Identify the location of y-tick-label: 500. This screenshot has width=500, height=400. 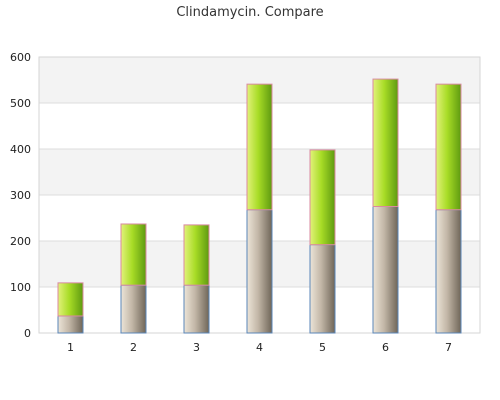
(20, 103).